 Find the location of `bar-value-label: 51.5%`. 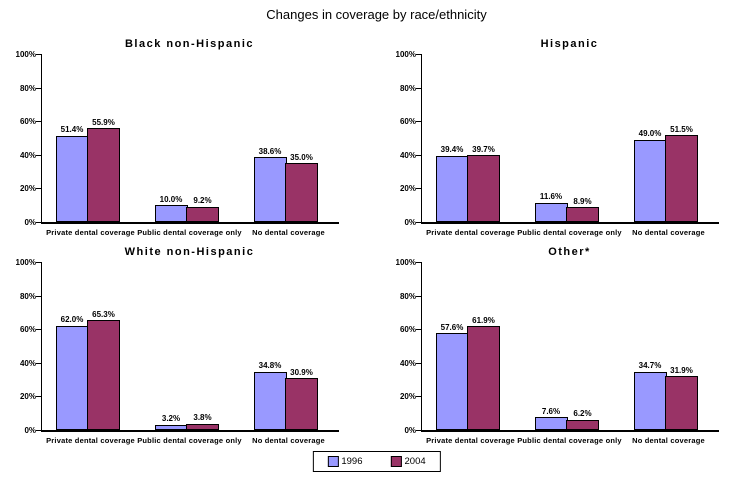

bar-value-label: 51.5% is located at coordinates (681, 129).